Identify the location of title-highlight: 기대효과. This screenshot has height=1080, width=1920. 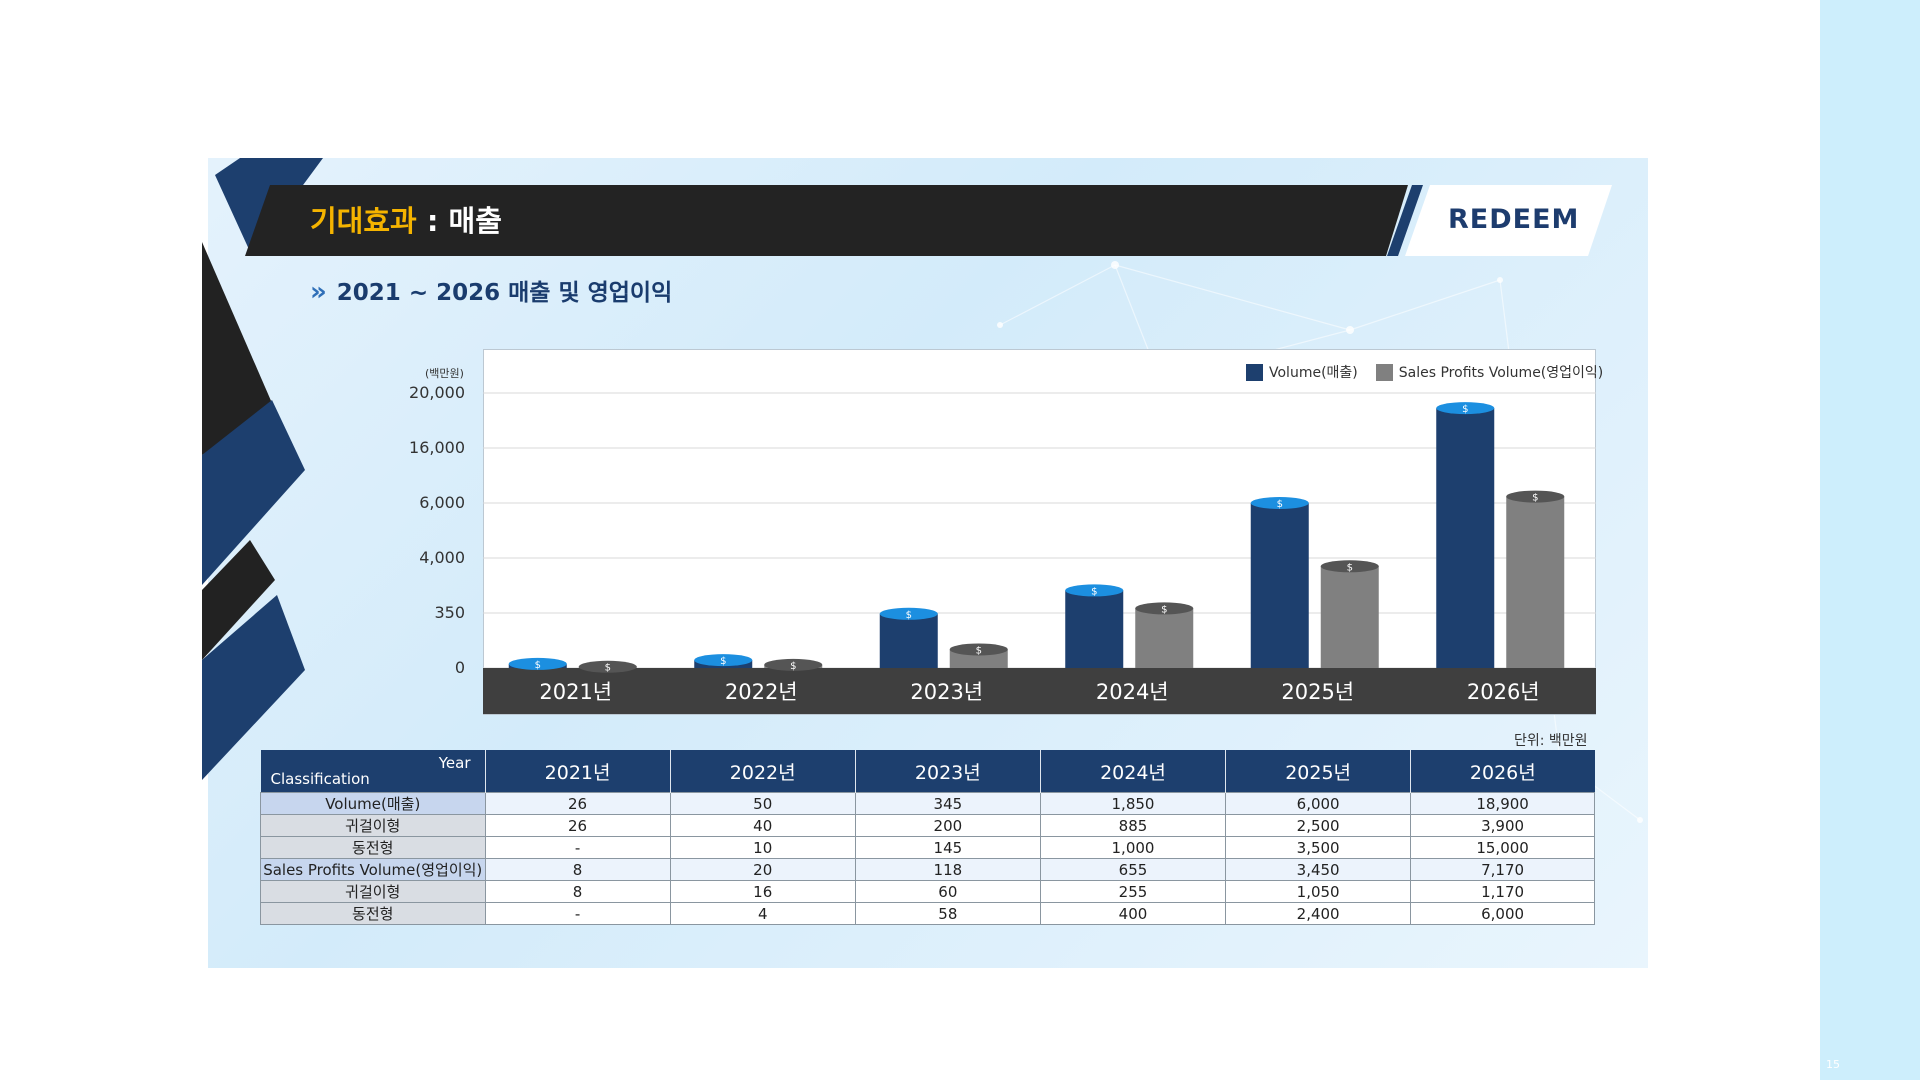
(363, 221).